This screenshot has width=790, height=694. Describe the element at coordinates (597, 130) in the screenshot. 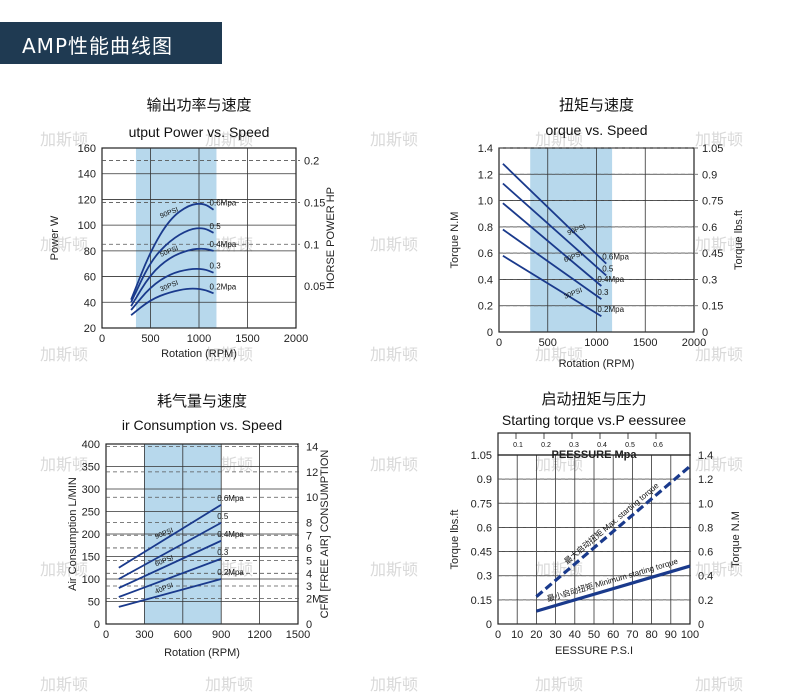

I see `chart-subtitle: orque vs. Speed` at that location.